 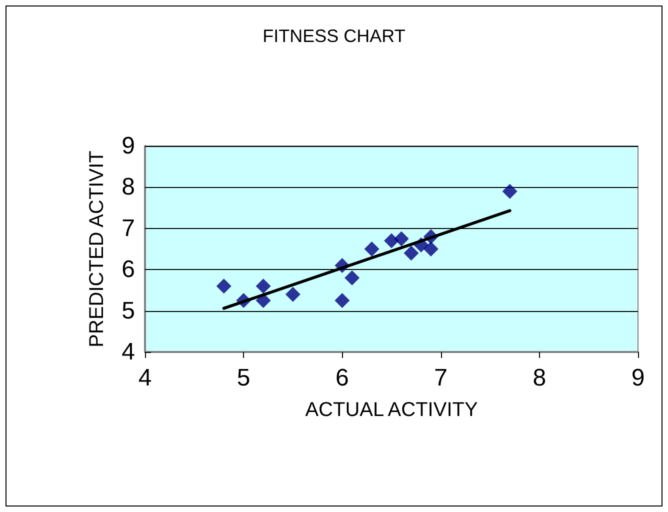 I want to click on y-axis-title: PREDICTED ACTIVIT, so click(x=97, y=249).